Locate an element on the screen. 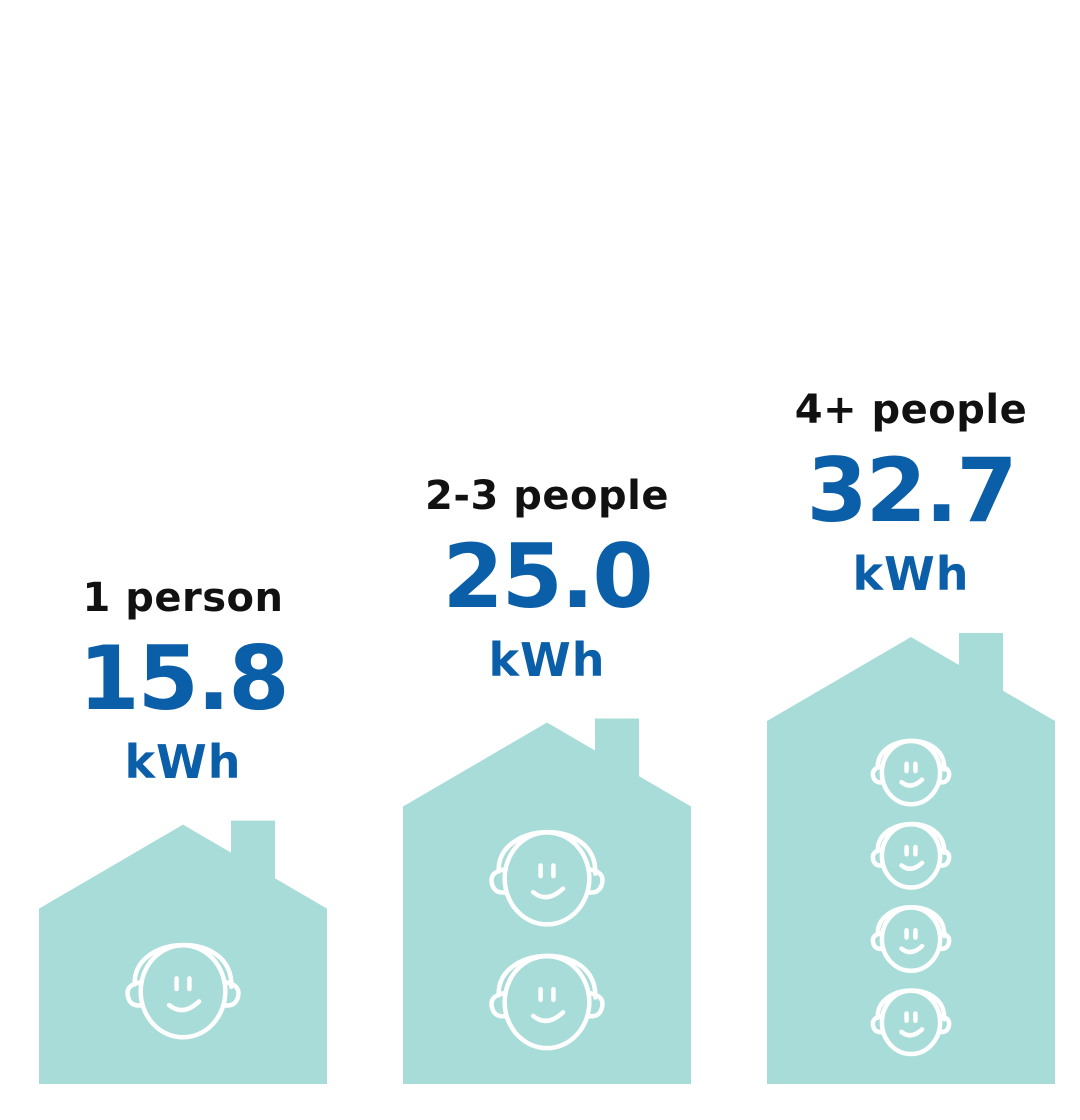 This screenshot has height=1120, width=1080. household-size-label: 4+ people is located at coordinates (911, 410).